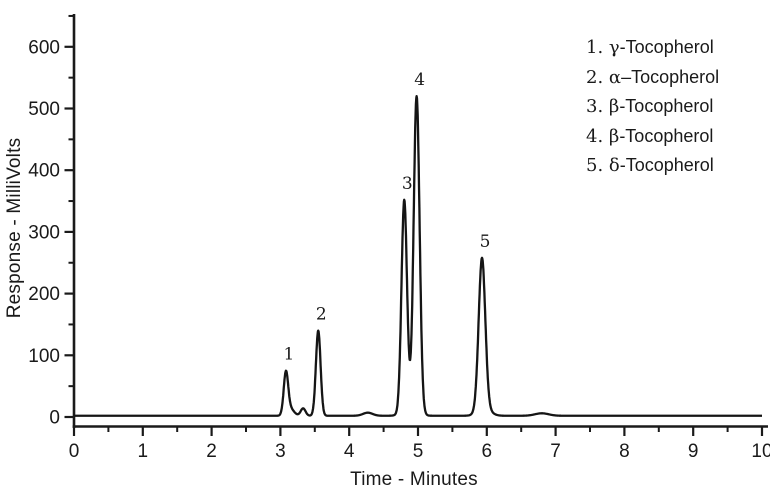 The height and width of the screenshot is (497, 770). I want to click on x-tick-label: 5, so click(418, 451).